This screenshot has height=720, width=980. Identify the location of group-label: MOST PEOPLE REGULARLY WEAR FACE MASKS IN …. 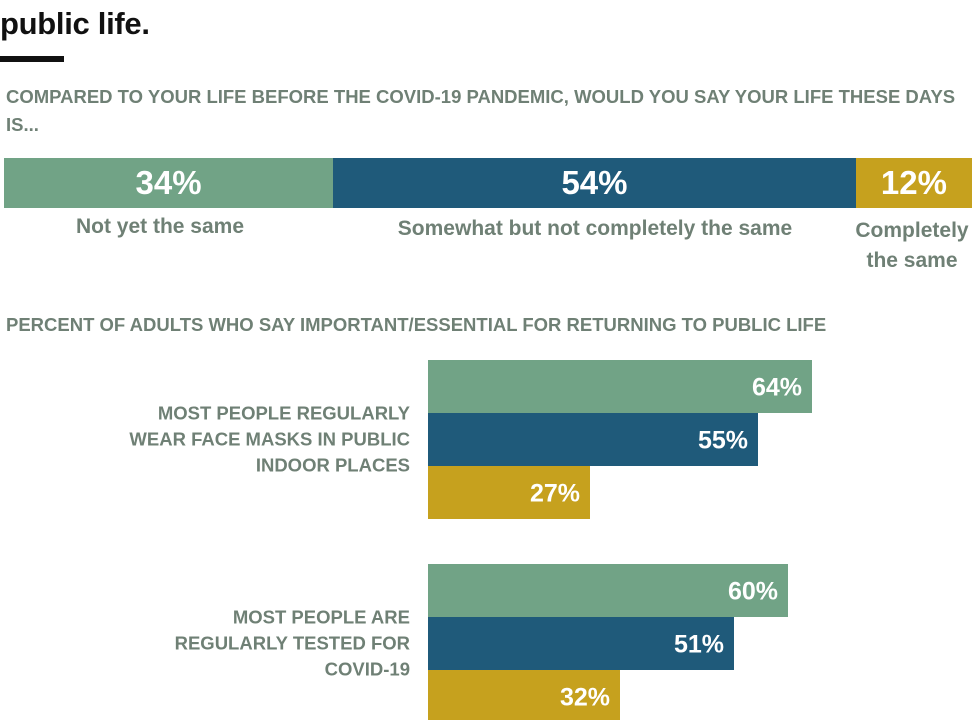
(269, 439).